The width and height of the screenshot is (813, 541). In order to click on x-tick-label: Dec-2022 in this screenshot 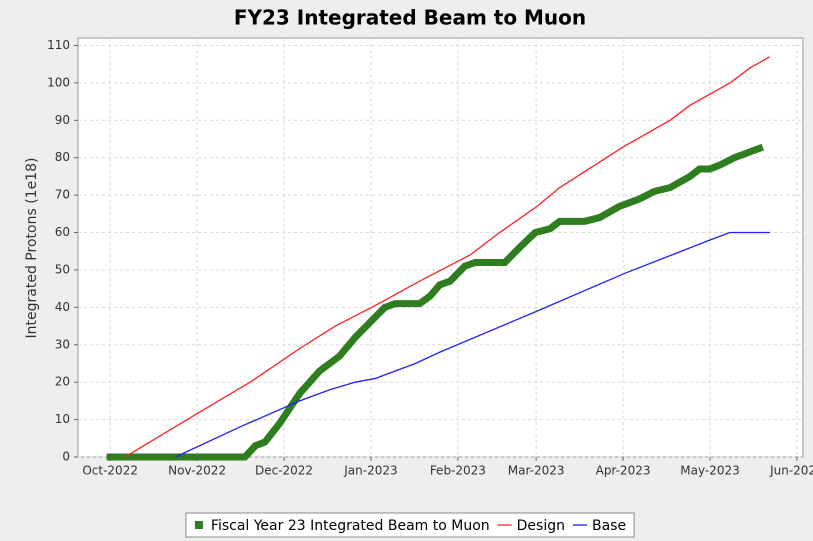, I will do `click(284, 471)`.